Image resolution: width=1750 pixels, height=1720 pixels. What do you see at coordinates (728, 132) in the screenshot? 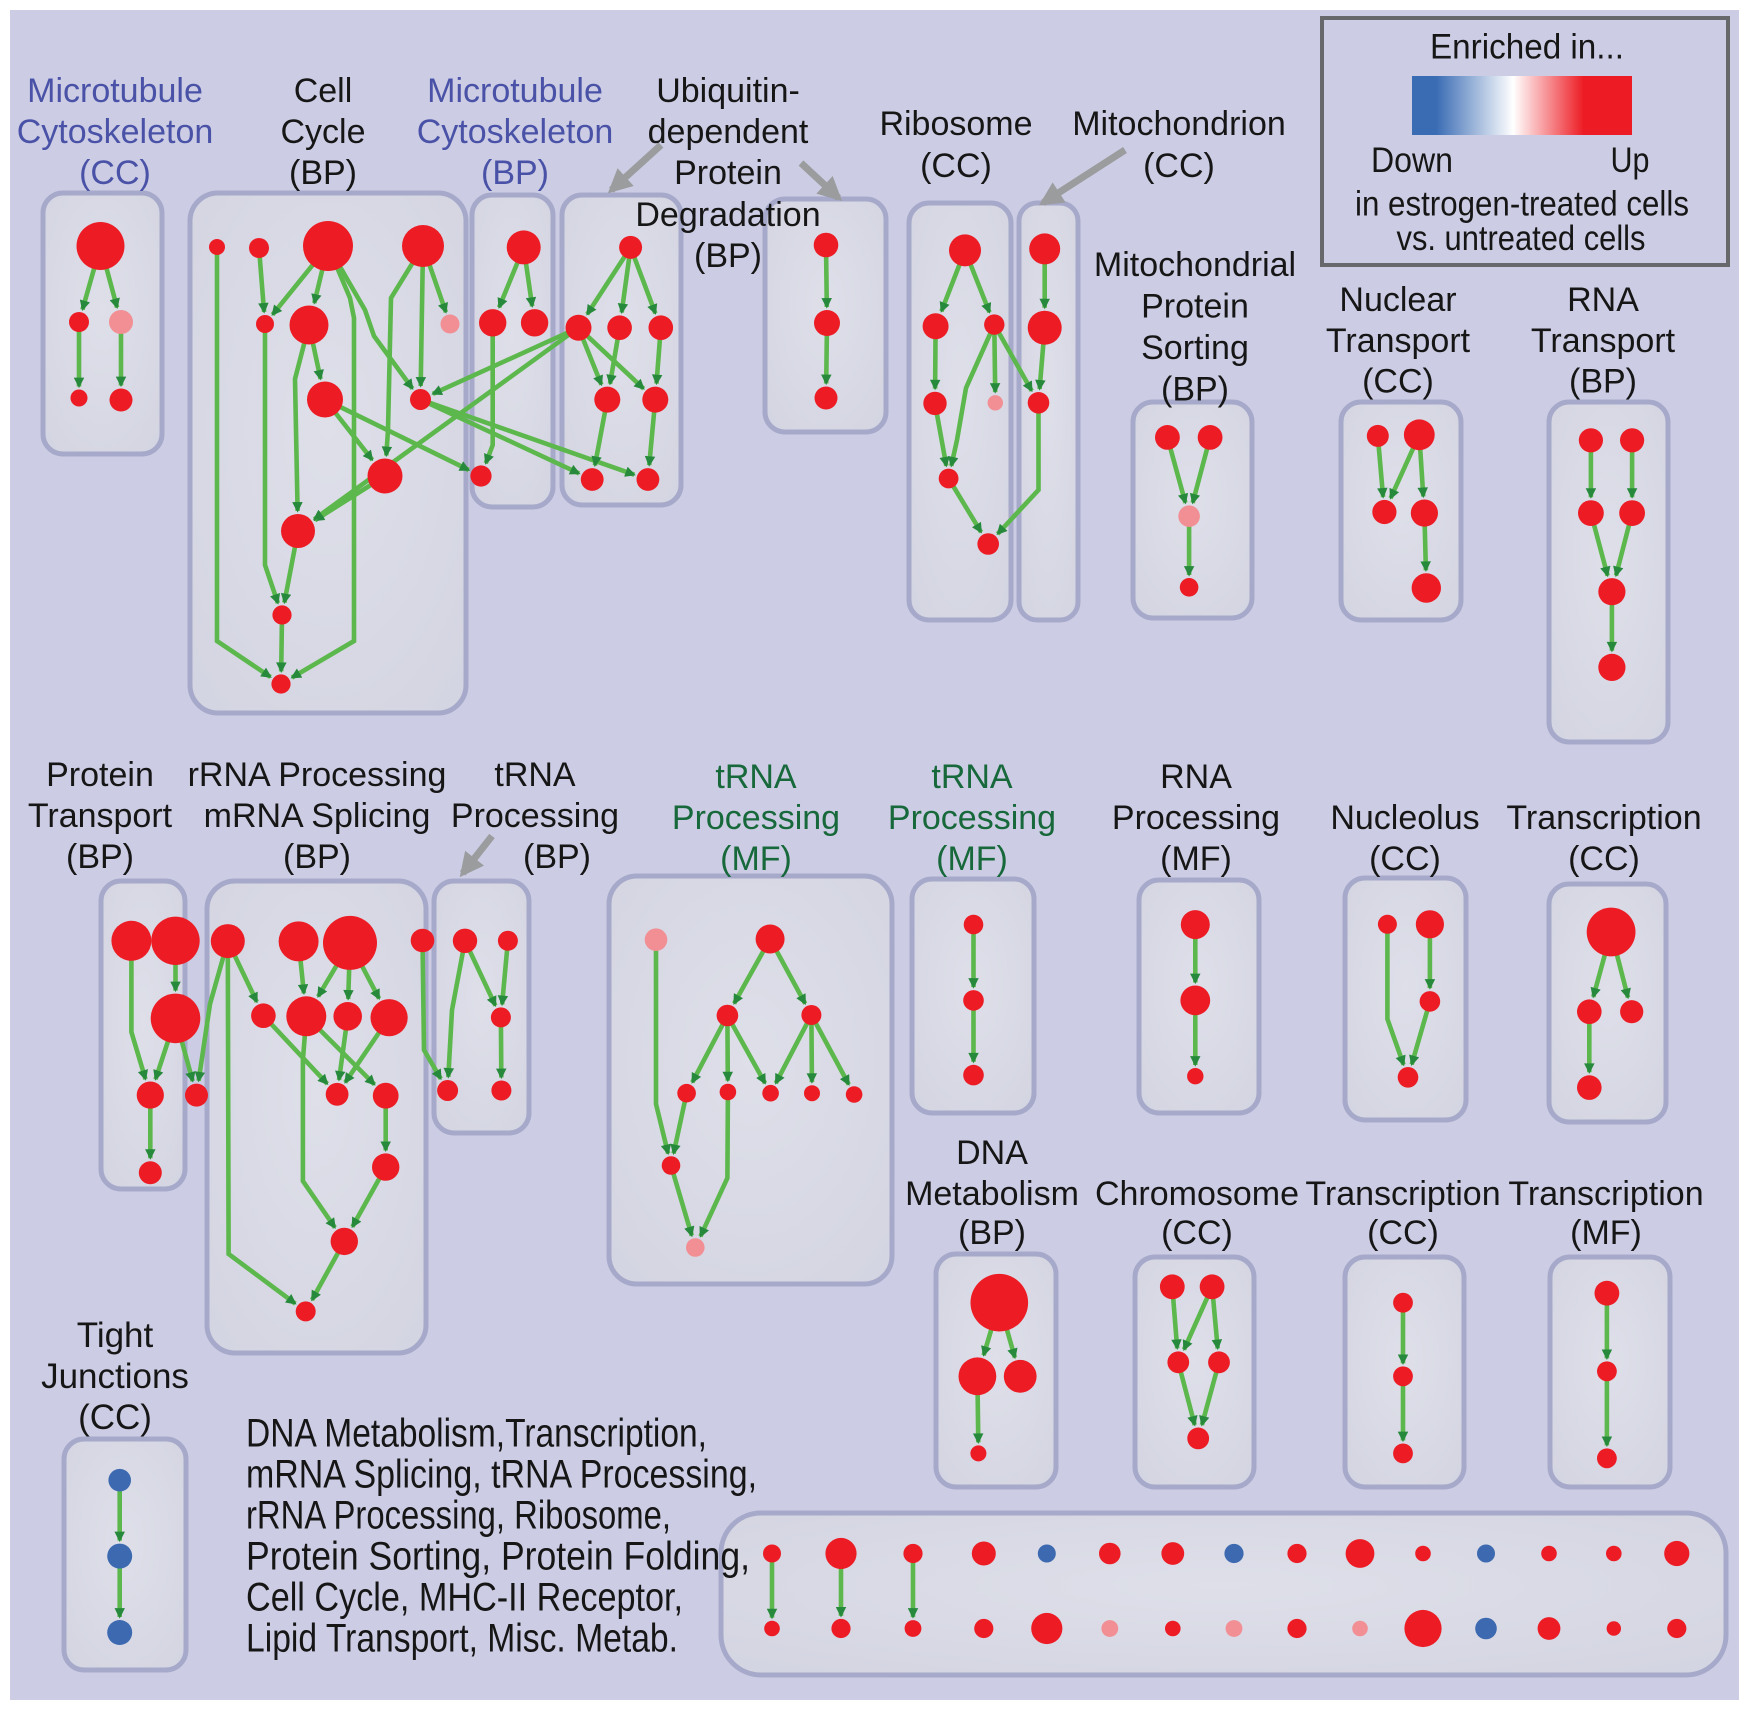
I see `svg-text: dependent` at bounding box center [728, 132].